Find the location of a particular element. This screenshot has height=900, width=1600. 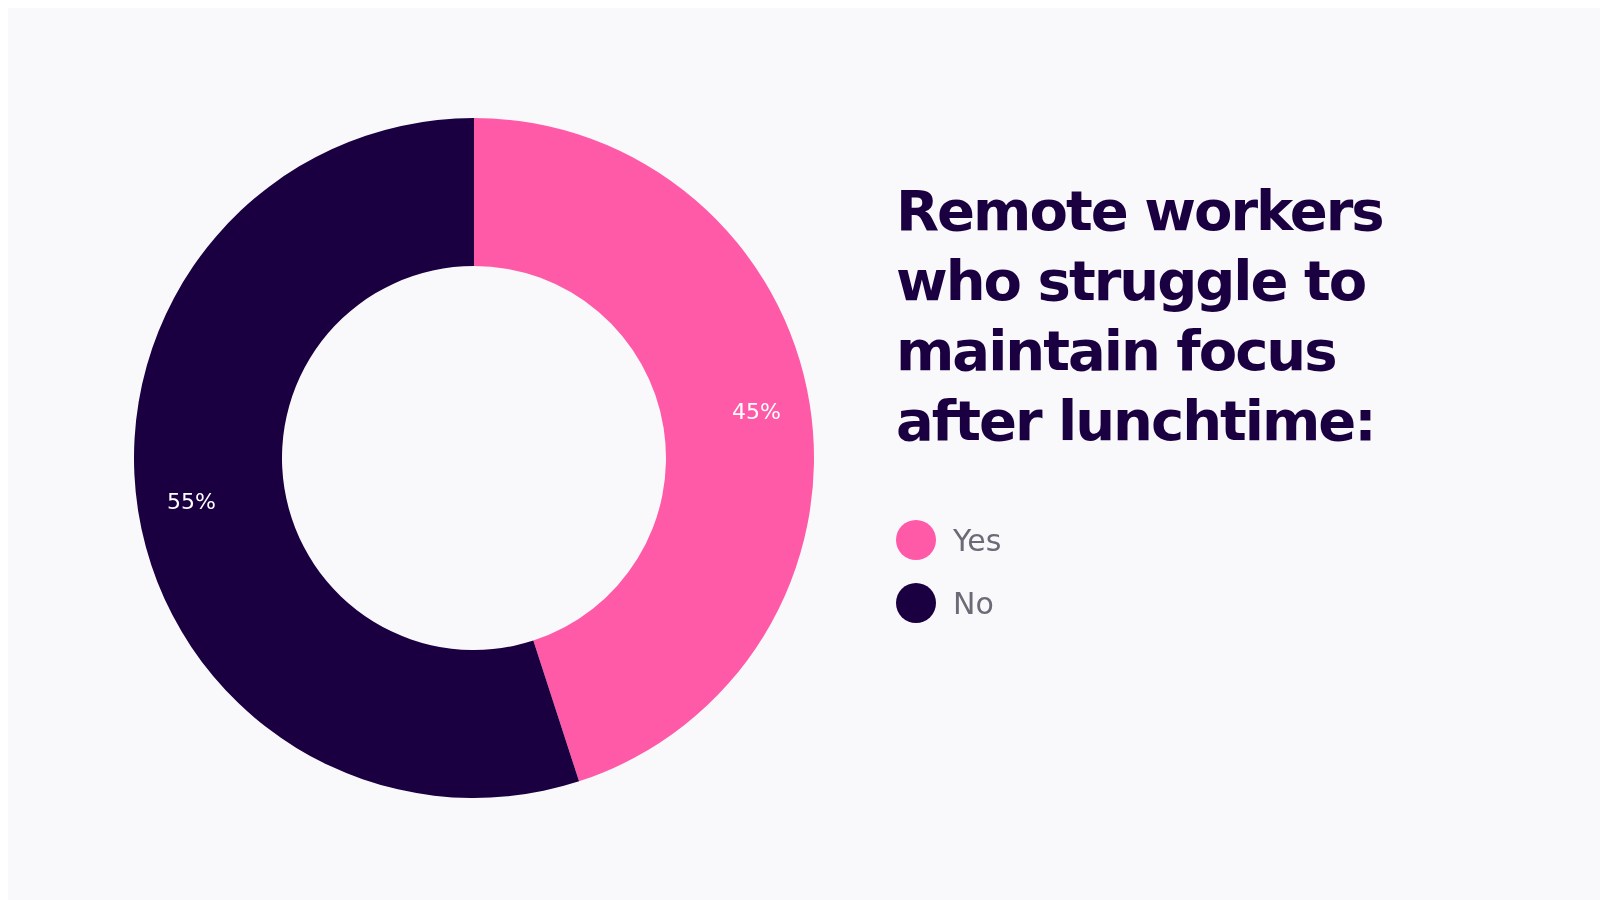

legend-label: No is located at coordinates (973, 603).